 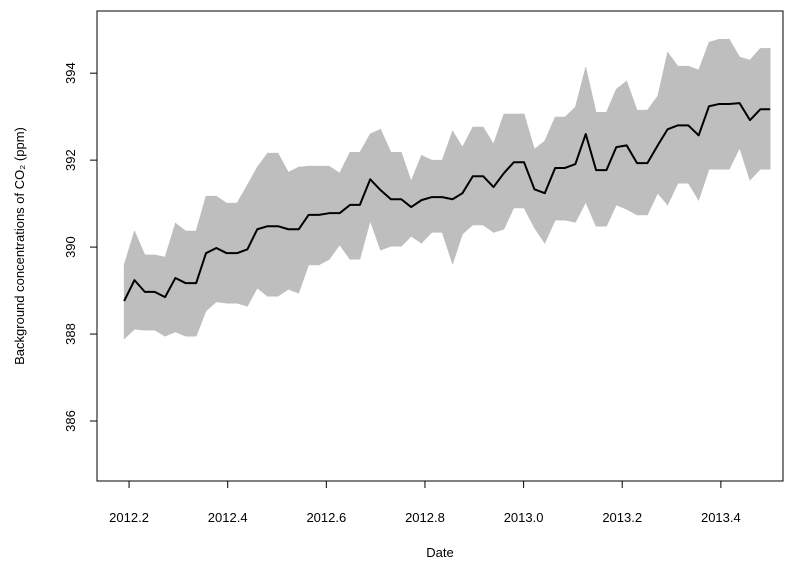 What do you see at coordinates (524, 517) in the screenshot?
I see `x-tick-label: 2013.0` at bounding box center [524, 517].